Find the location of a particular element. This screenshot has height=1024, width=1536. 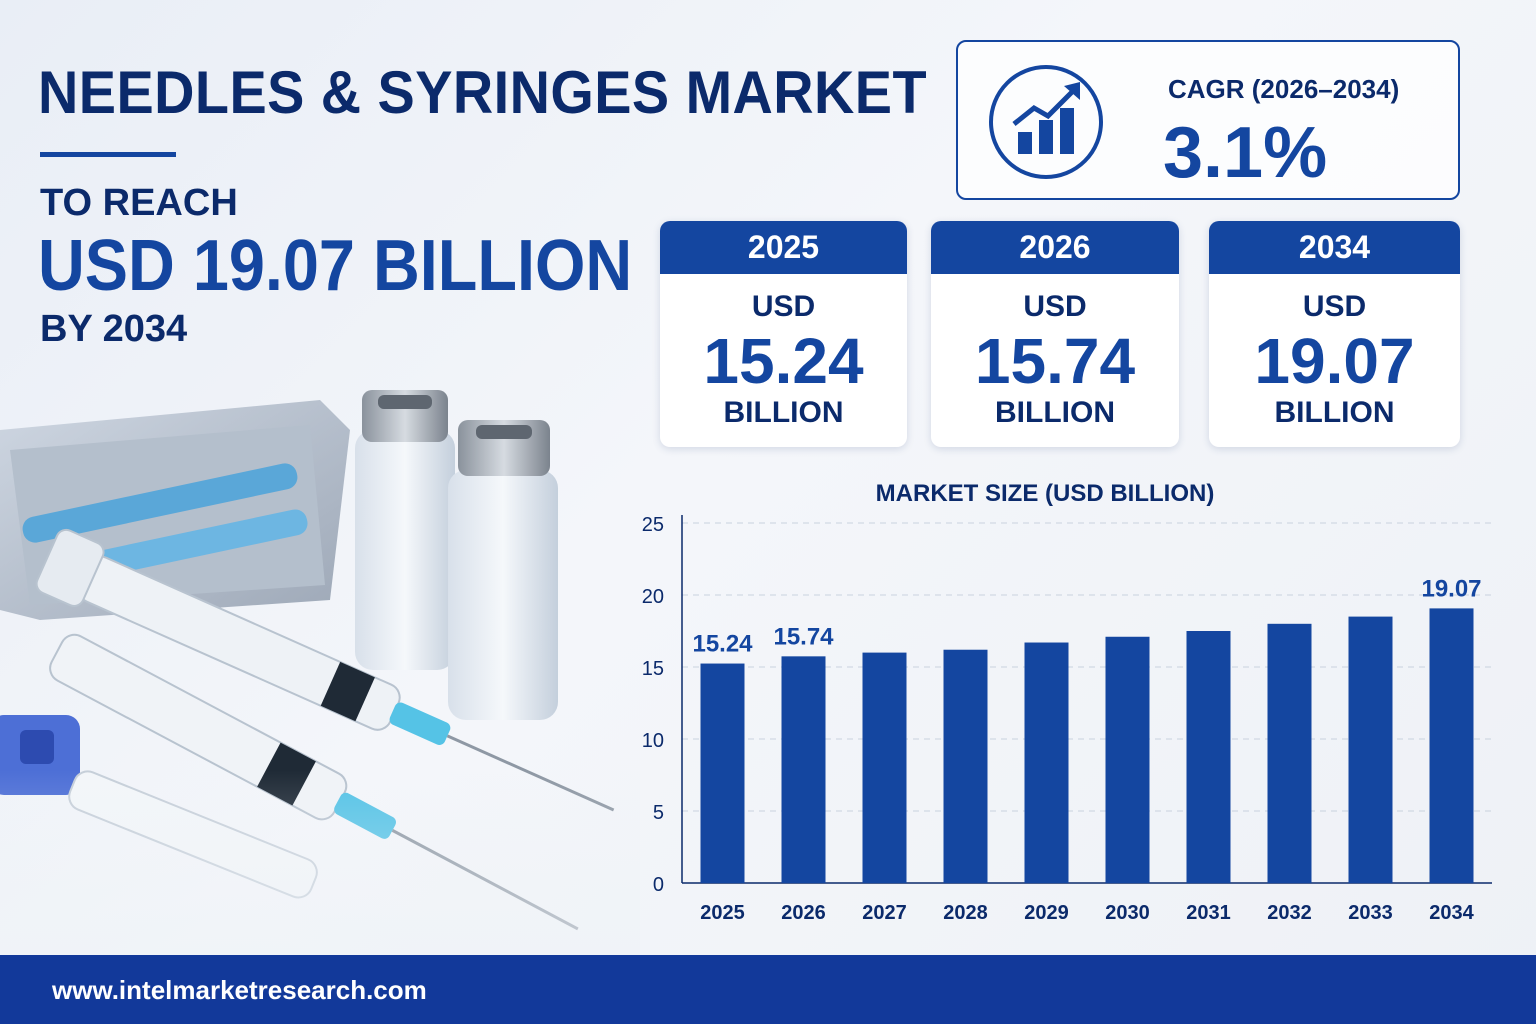

x-tick-label: 2034 is located at coordinates (1451, 913).